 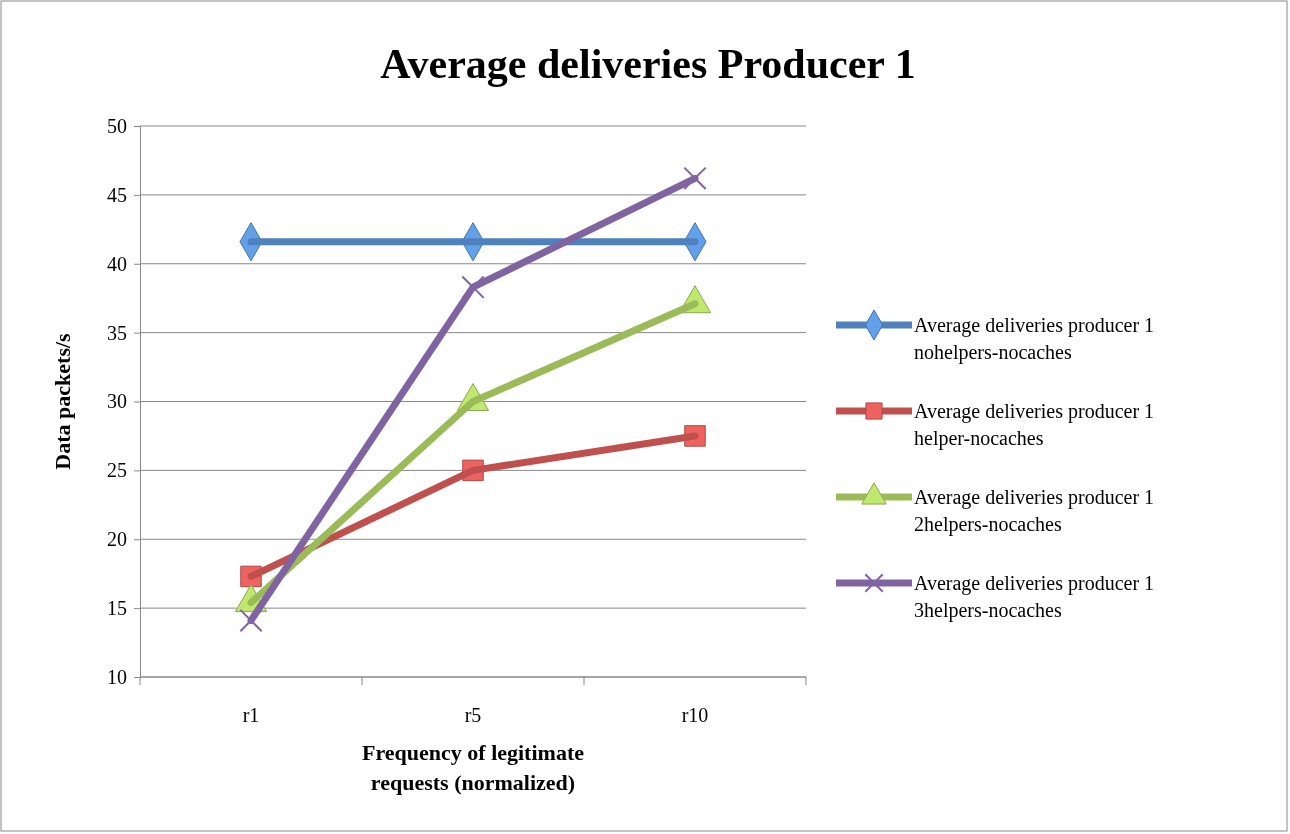 I want to click on y-axis-title: Data packets/s, so click(x=62, y=401).